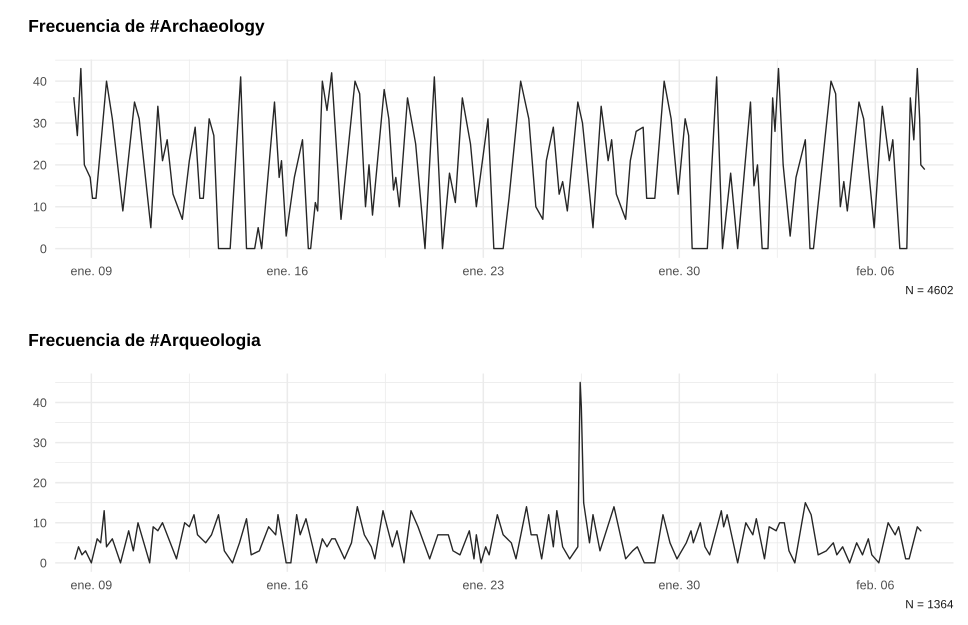 The image size is (968, 625). I want to click on text: N = 4602, so click(929, 290).